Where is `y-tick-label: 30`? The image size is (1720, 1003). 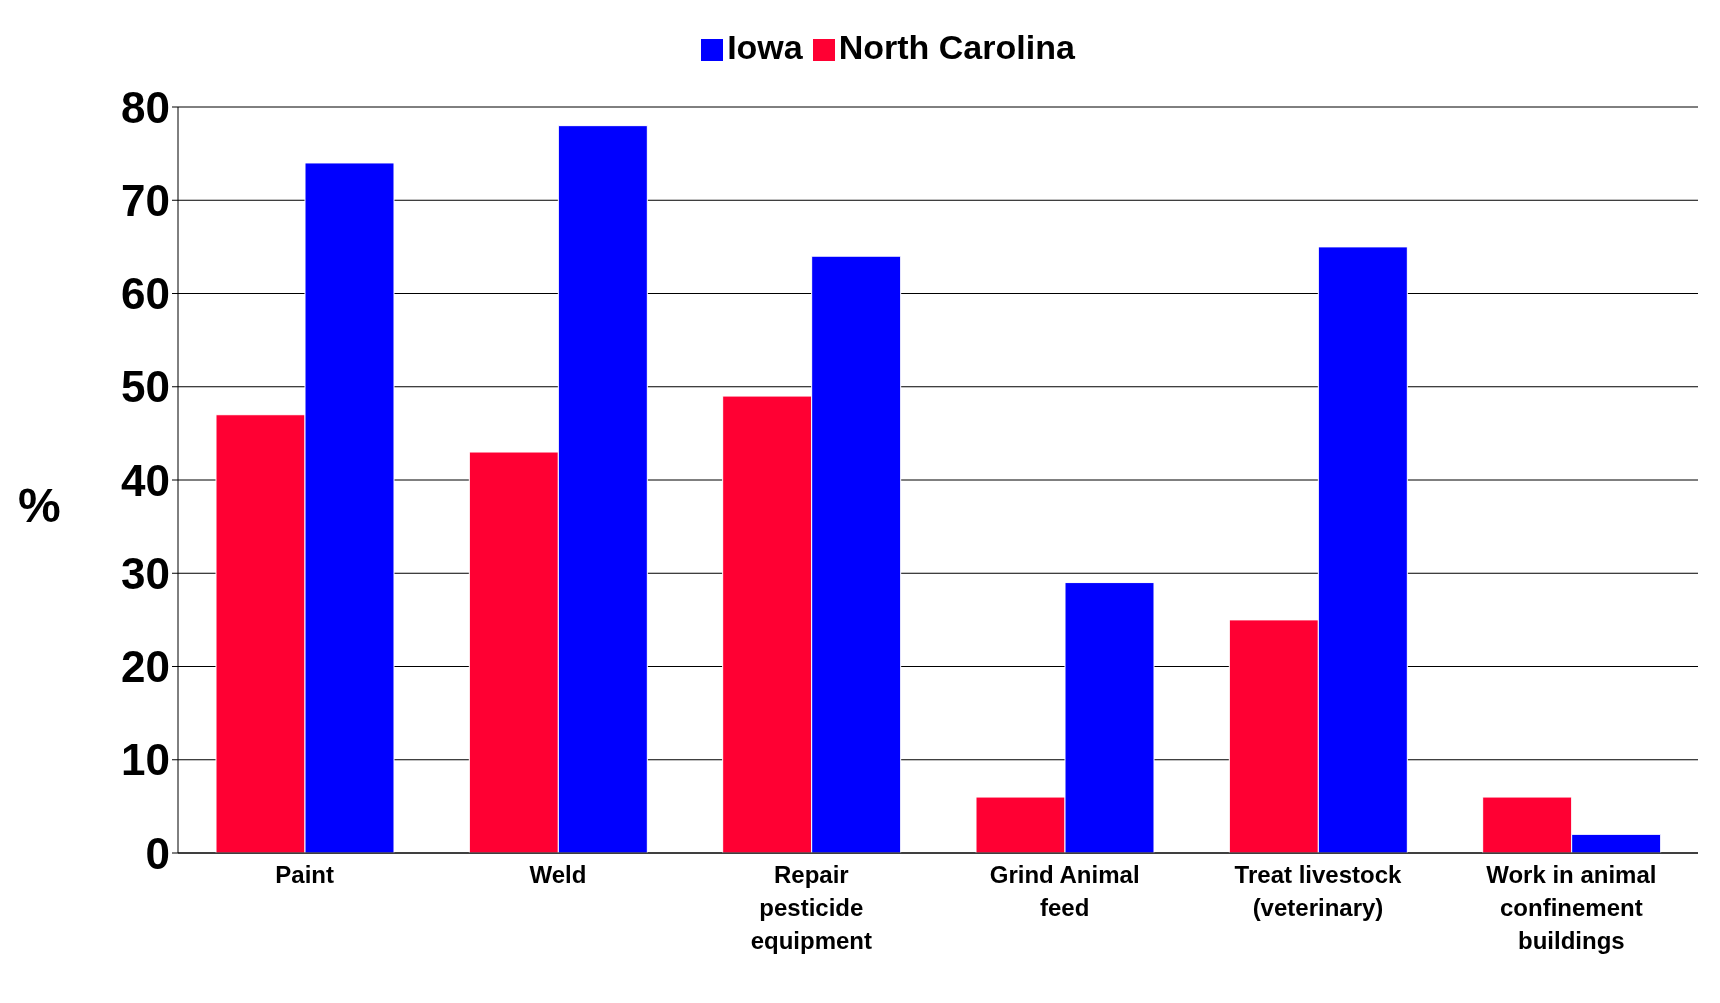 y-tick-label: 30 is located at coordinates (145, 573).